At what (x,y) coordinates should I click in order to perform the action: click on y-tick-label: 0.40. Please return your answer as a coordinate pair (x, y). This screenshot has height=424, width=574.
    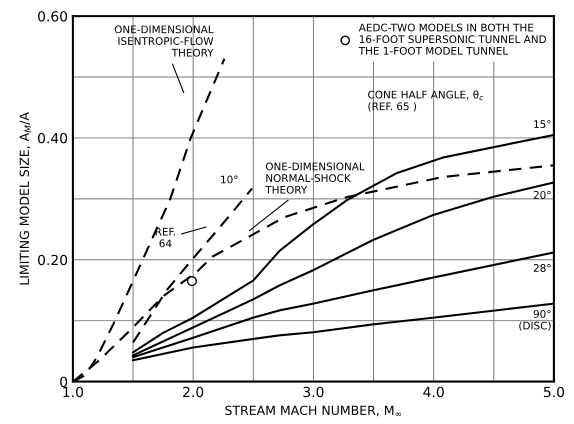
    Looking at the image, I should click on (53, 138).